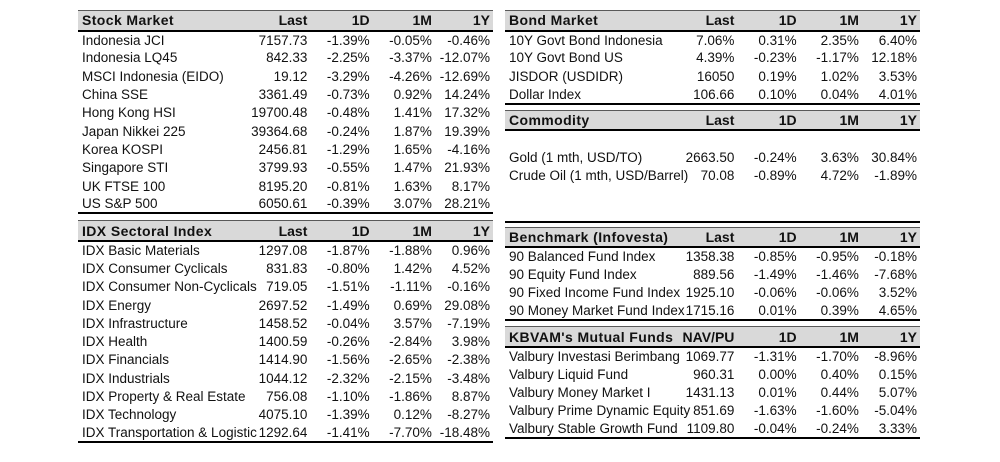 Image resolution: width=1000 pixels, height=462 pixels. What do you see at coordinates (468, 360) in the screenshot?
I see `cell-value: -2.38%` at bounding box center [468, 360].